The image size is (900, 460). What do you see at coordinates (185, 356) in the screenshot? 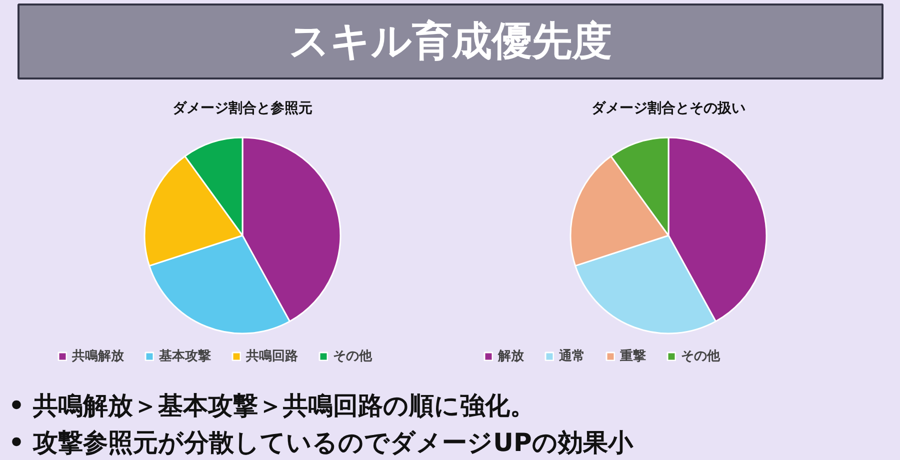
I see `legend-label: 基本攻撃` at bounding box center [185, 356].